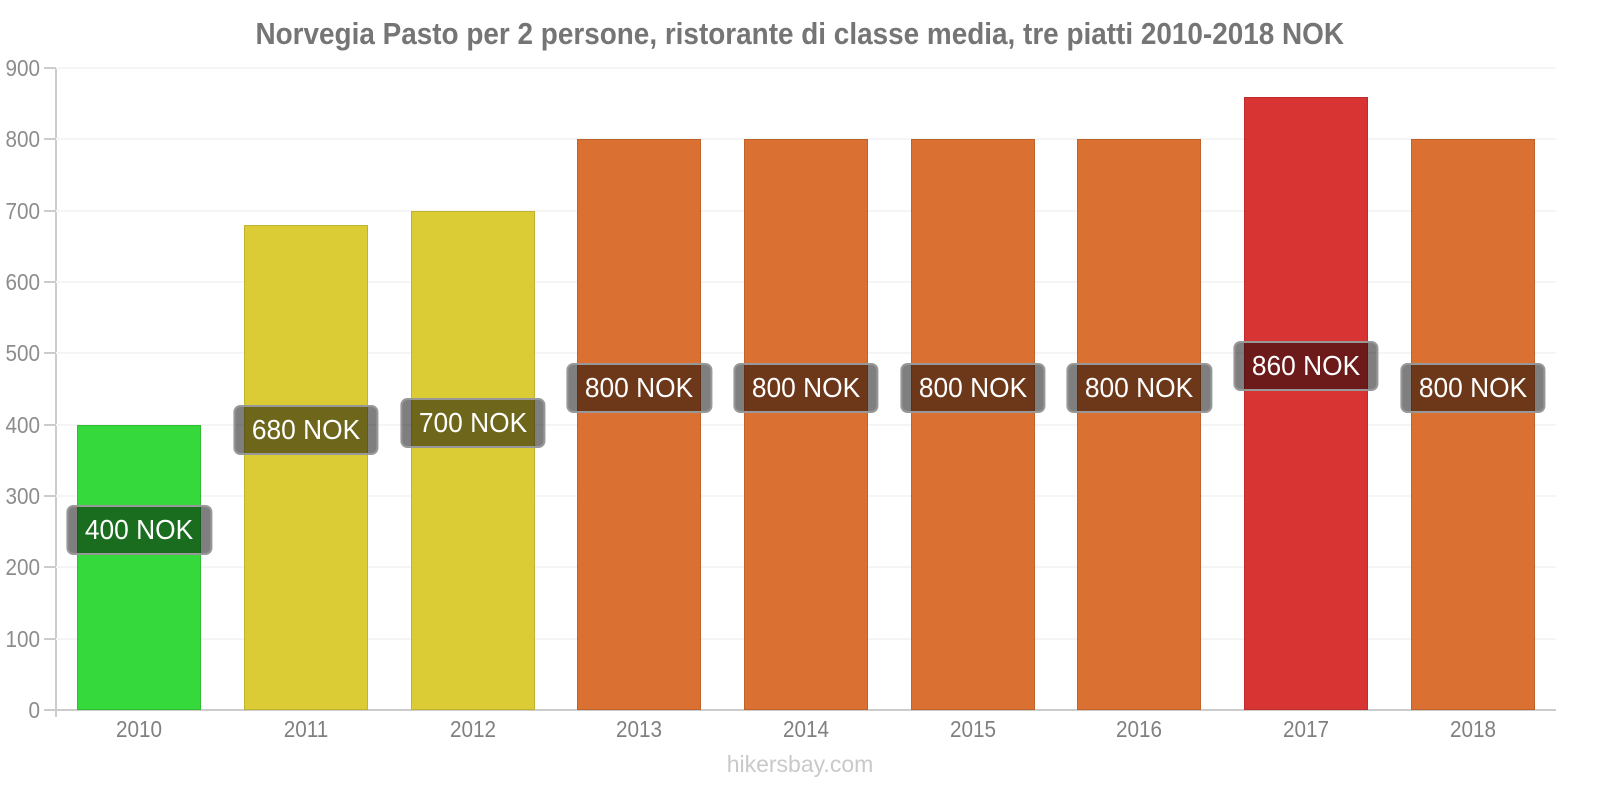 The height and width of the screenshot is (800, 1600). What do you see at coordinates (306, 729) in the screenshot?
I see `x-axis-label-2011: 2011` at bounding box center [306, 729].